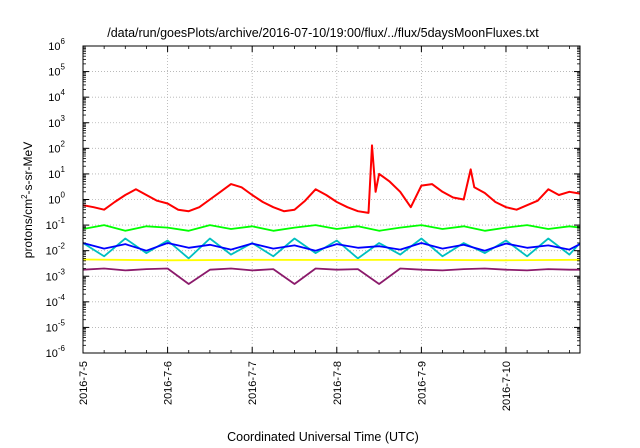 The width and height of the screenshot is (640, 448). Describe the element at coordinates (56, 250) in the screenshot. I see `y-tick-label: 10⁻²` at that location.